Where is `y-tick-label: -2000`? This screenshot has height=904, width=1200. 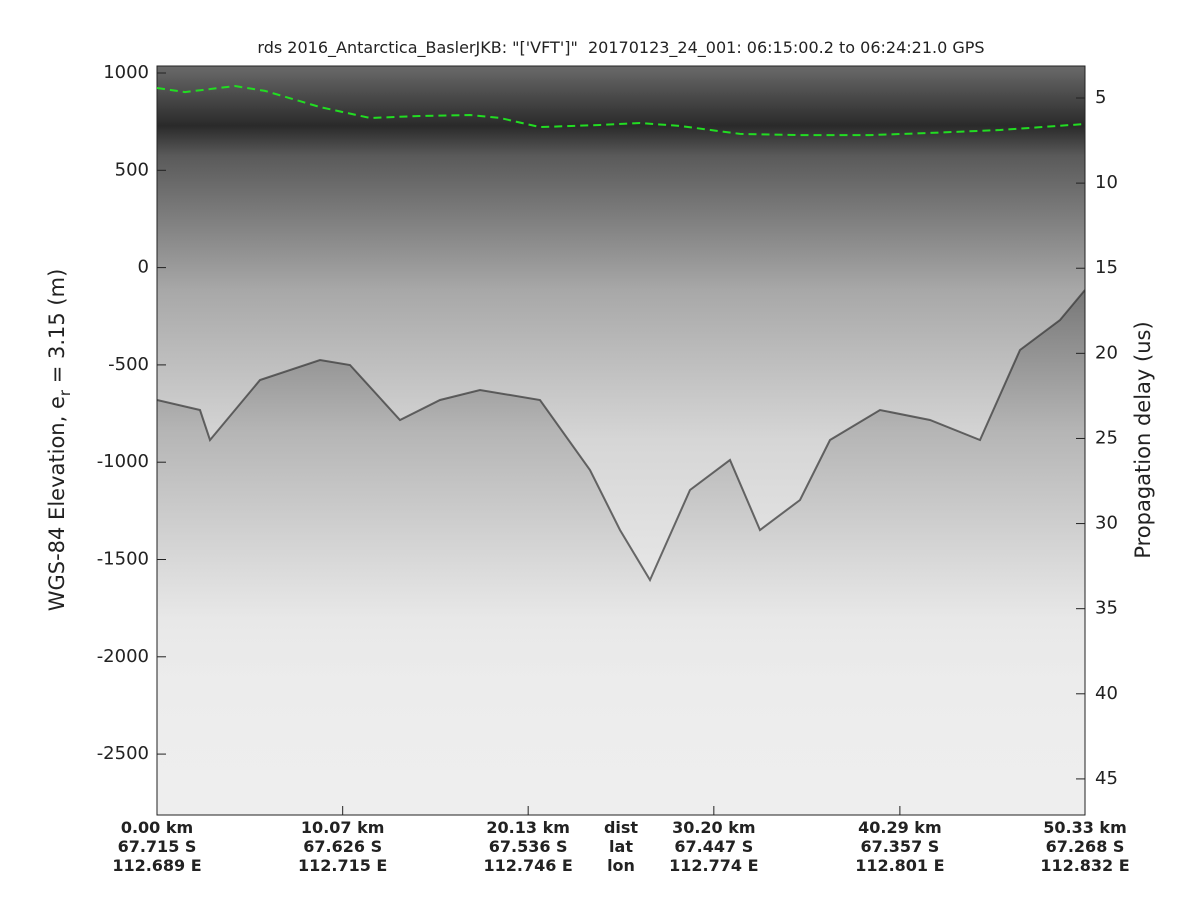 y-tick-label: -2000 is located at coordinates (123, 656).